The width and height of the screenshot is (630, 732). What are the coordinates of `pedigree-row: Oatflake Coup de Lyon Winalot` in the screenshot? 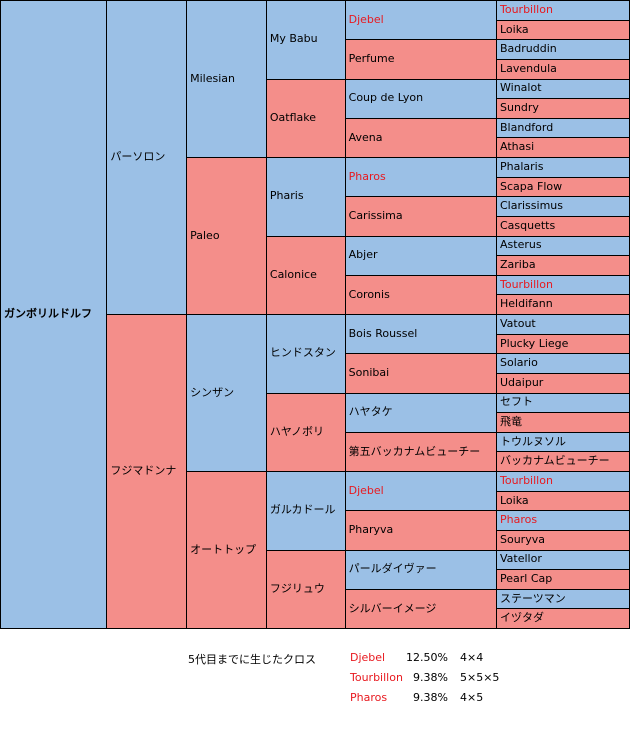 It's located at (315, 118).